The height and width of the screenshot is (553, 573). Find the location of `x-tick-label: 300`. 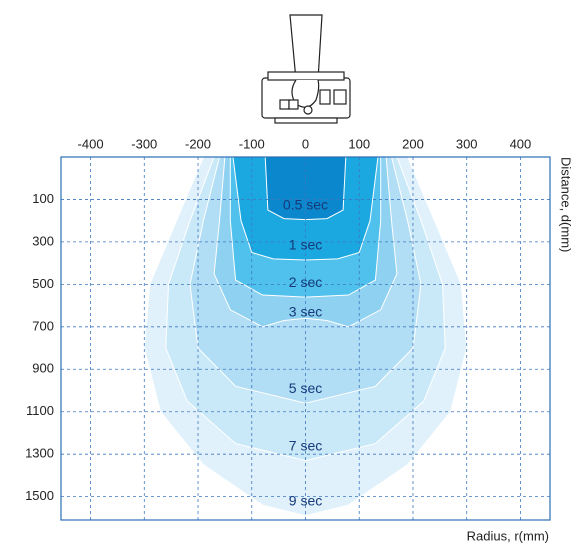

x-tick-label: 300 is located at coordinates (467, 143).